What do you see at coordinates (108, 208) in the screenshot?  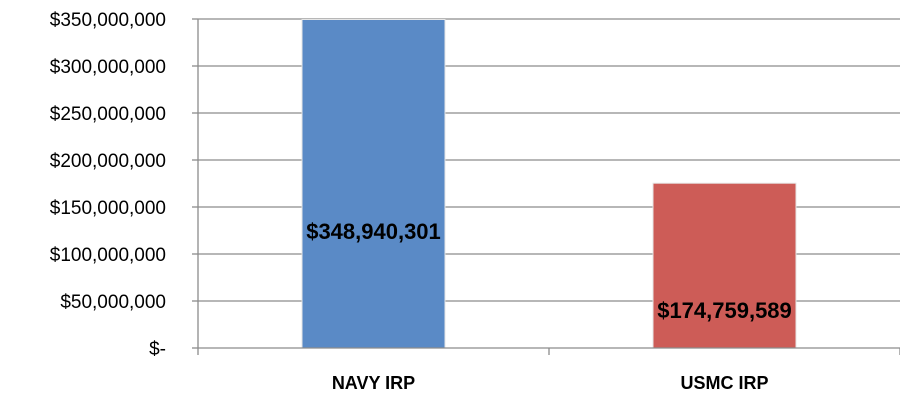 I see `y-tick-label: $150,000,000` at bounding box center [108, 208].